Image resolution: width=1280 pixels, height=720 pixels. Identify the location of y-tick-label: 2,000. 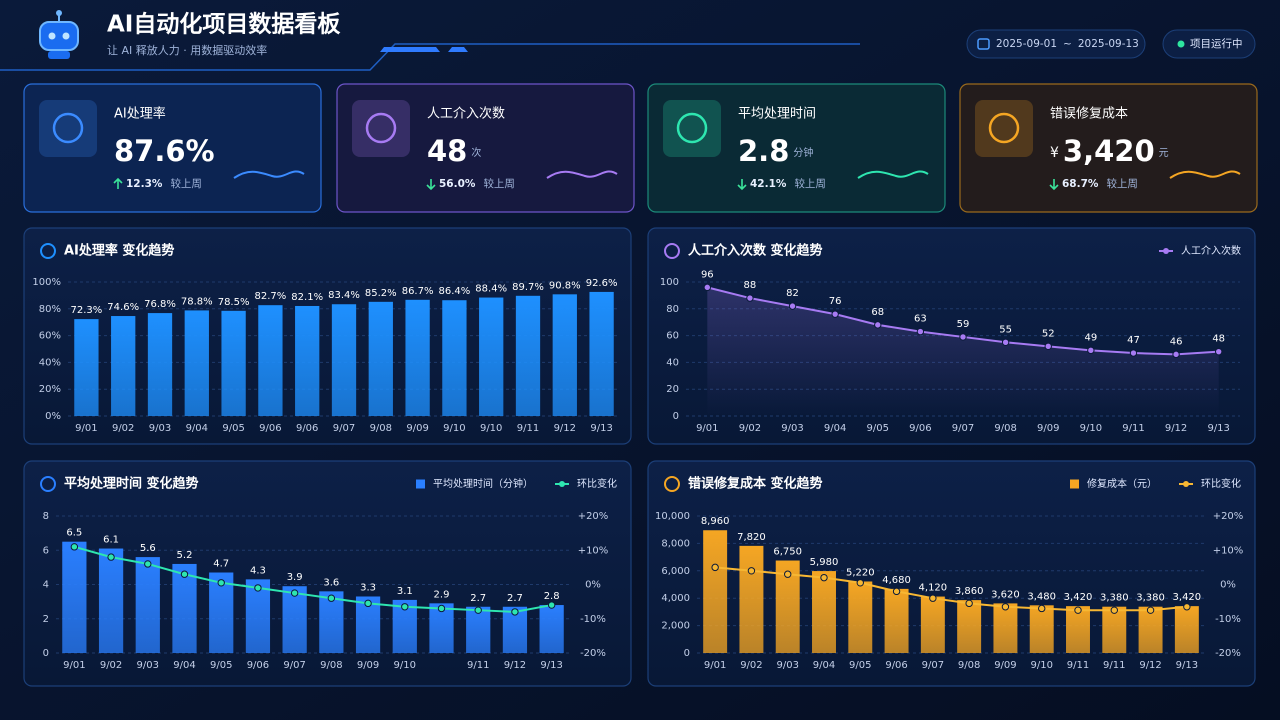
(675, 626).